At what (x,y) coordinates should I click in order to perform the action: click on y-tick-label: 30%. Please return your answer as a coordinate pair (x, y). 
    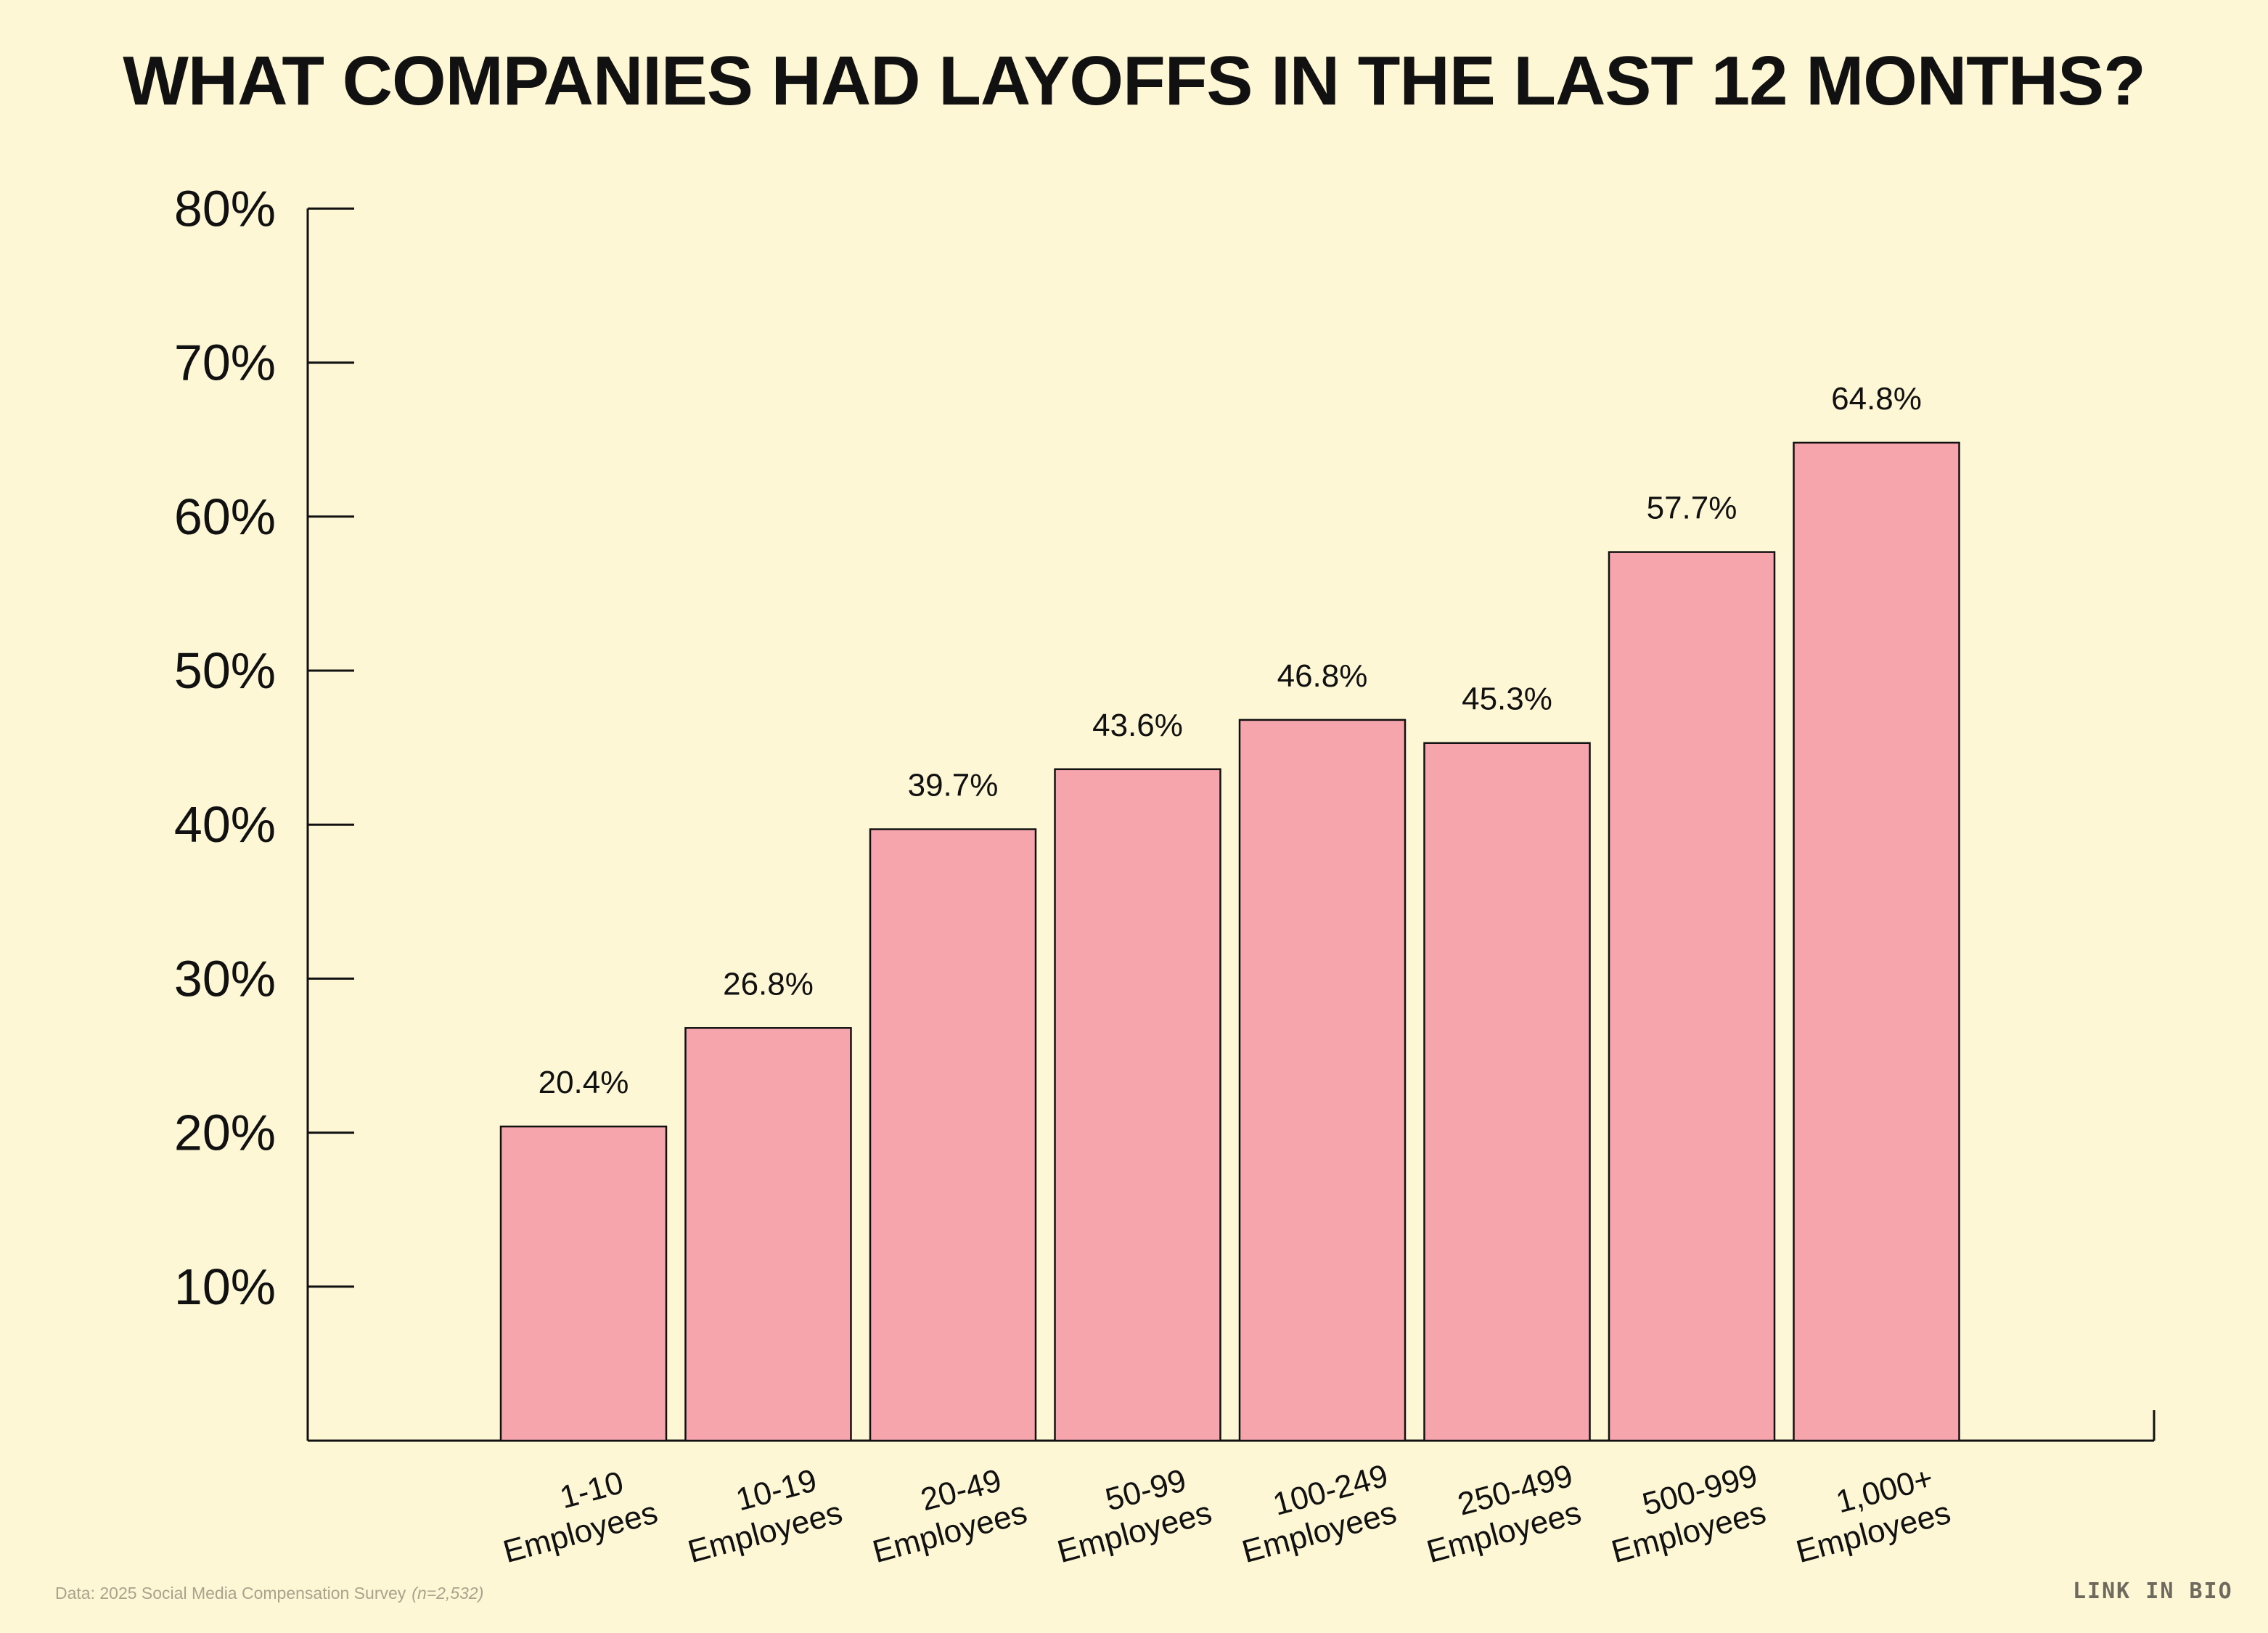
    Looking at the image, I should click on (225, 979).